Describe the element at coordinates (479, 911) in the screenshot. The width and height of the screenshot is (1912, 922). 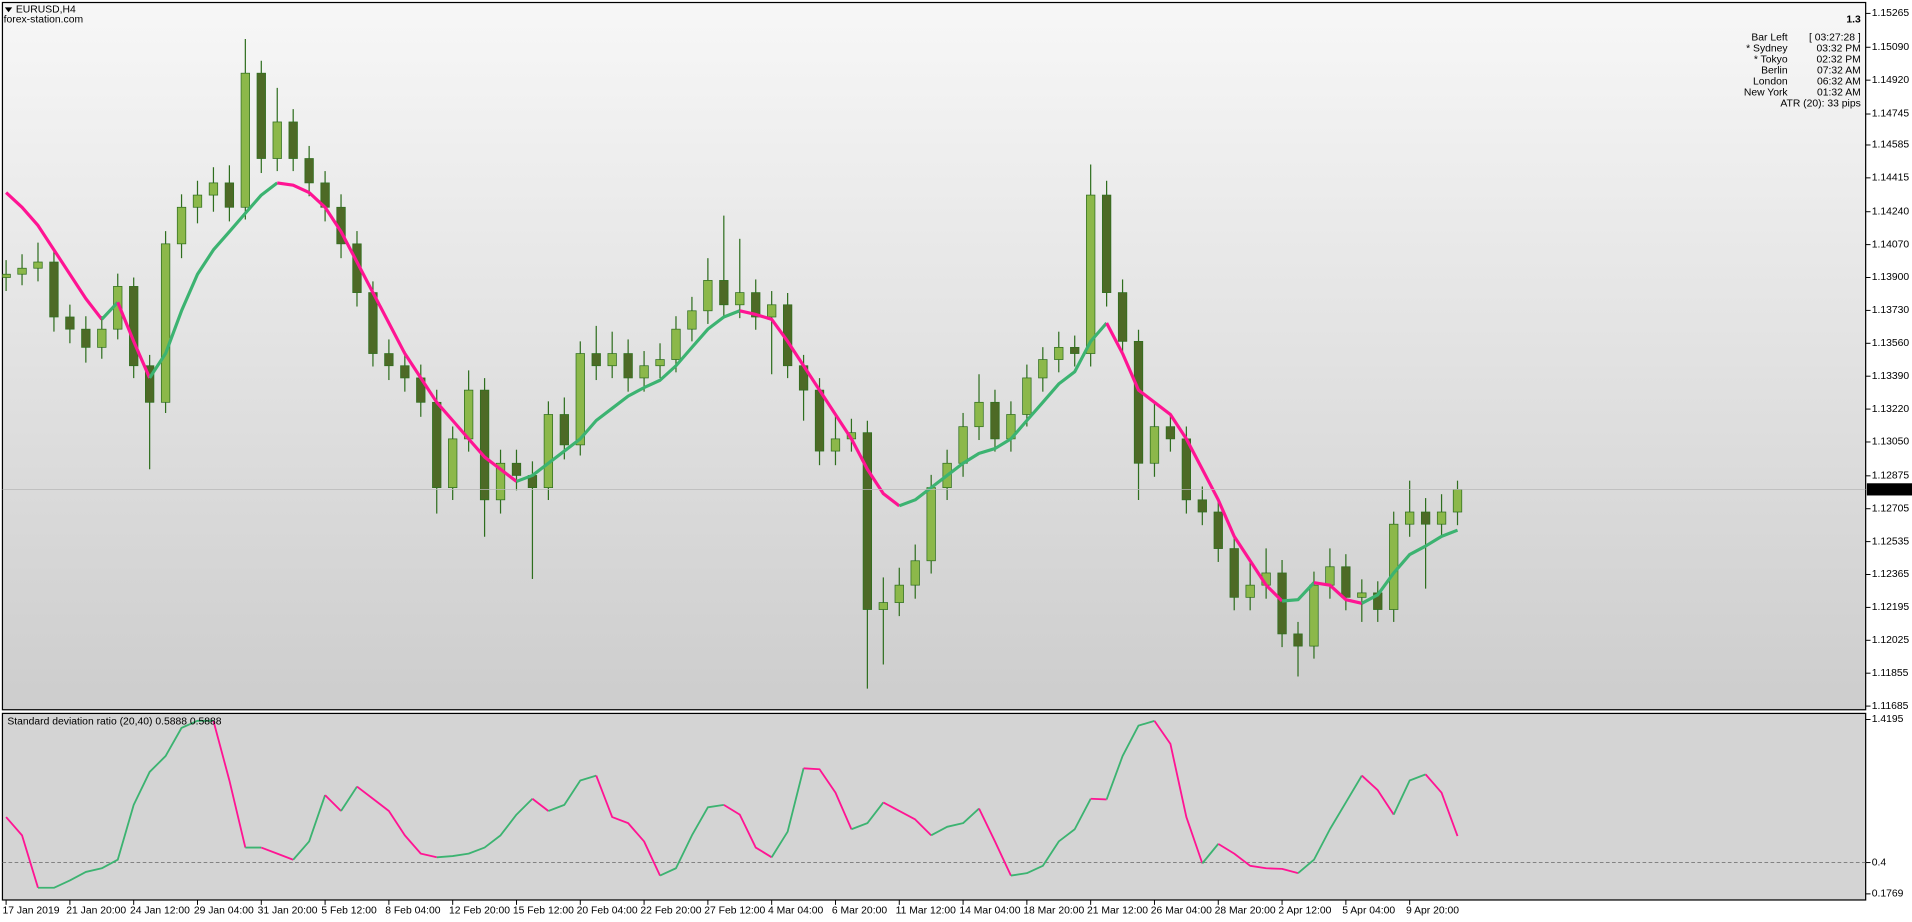
I see `x-tick-label: 12 Feb 20:00` at that location.